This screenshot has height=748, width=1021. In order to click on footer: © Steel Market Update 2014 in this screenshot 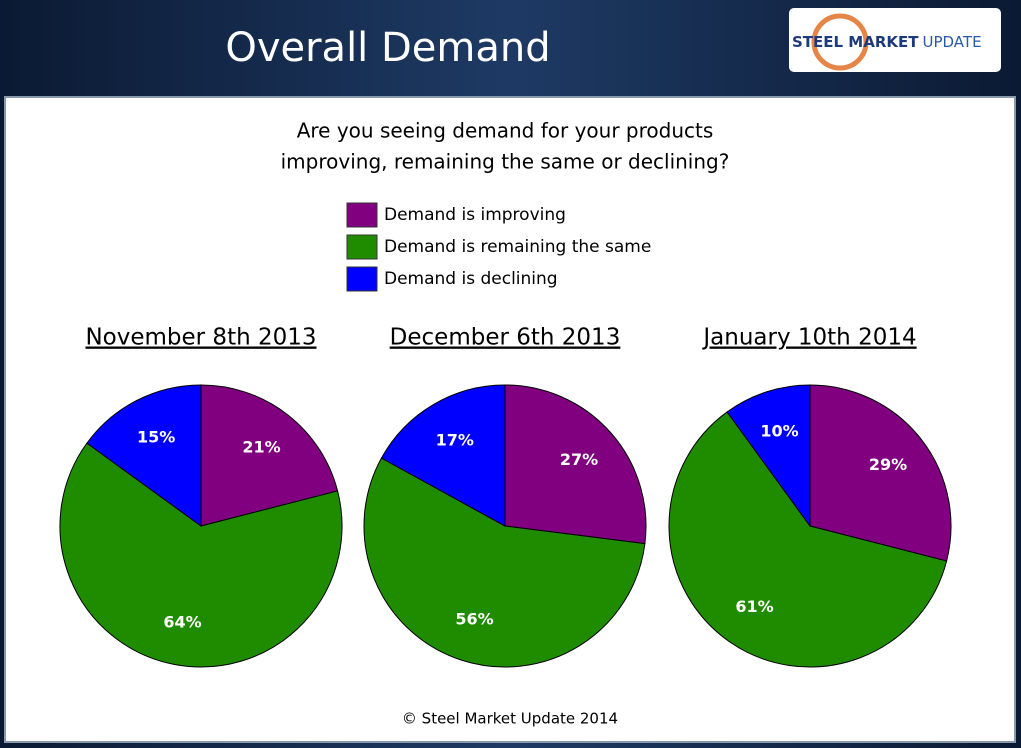, I will do `click(510, 719)`.